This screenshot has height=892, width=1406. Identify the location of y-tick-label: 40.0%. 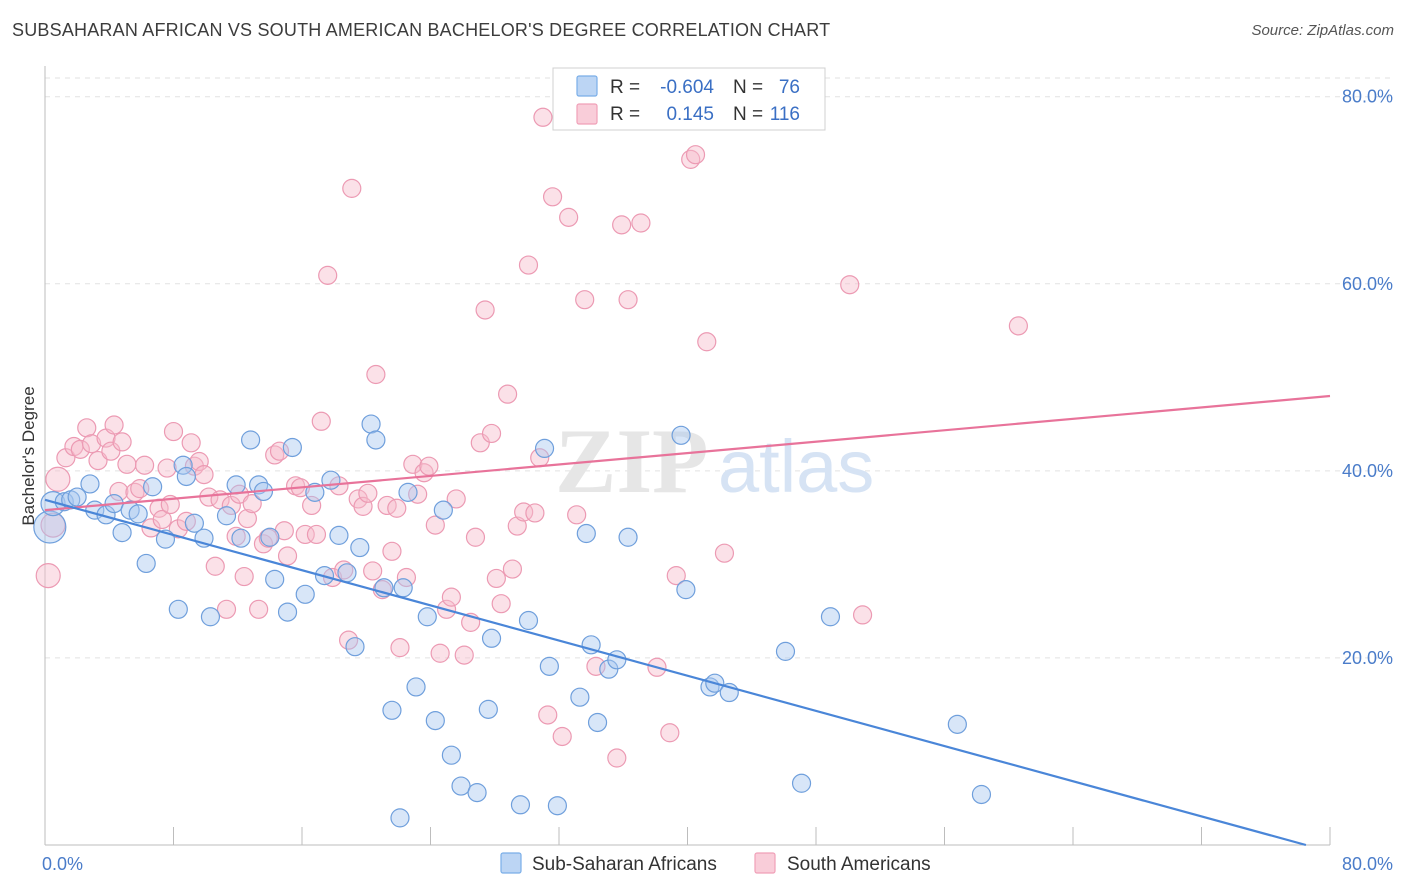
(1367, 471).